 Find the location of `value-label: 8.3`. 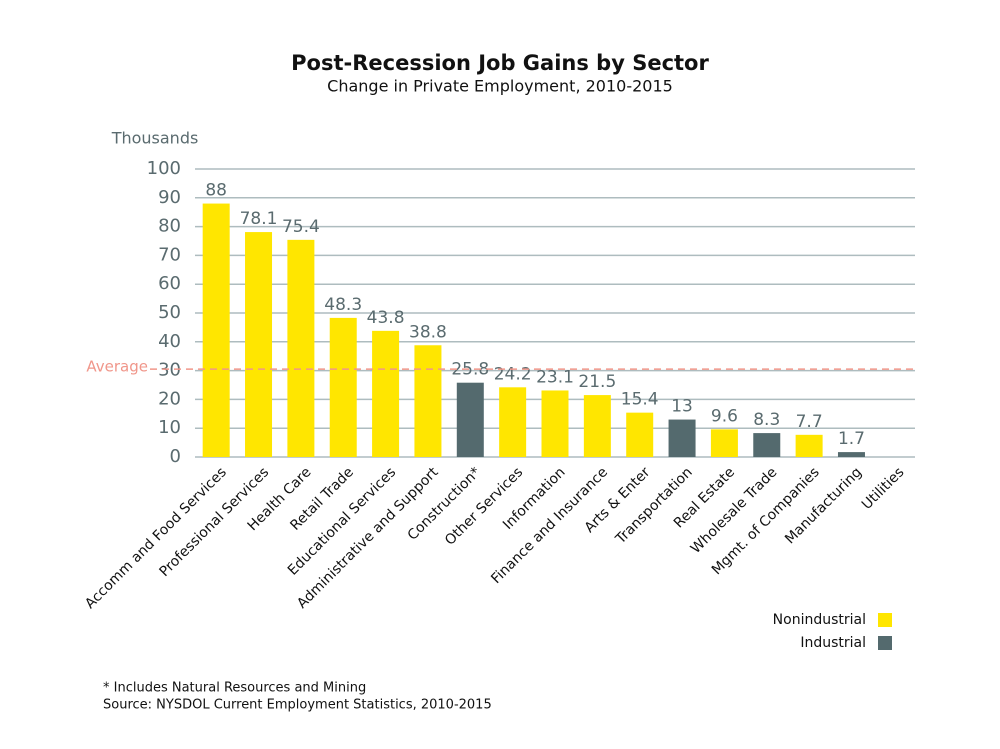

value-label: 8.3 is located at coordinates (766, 420).